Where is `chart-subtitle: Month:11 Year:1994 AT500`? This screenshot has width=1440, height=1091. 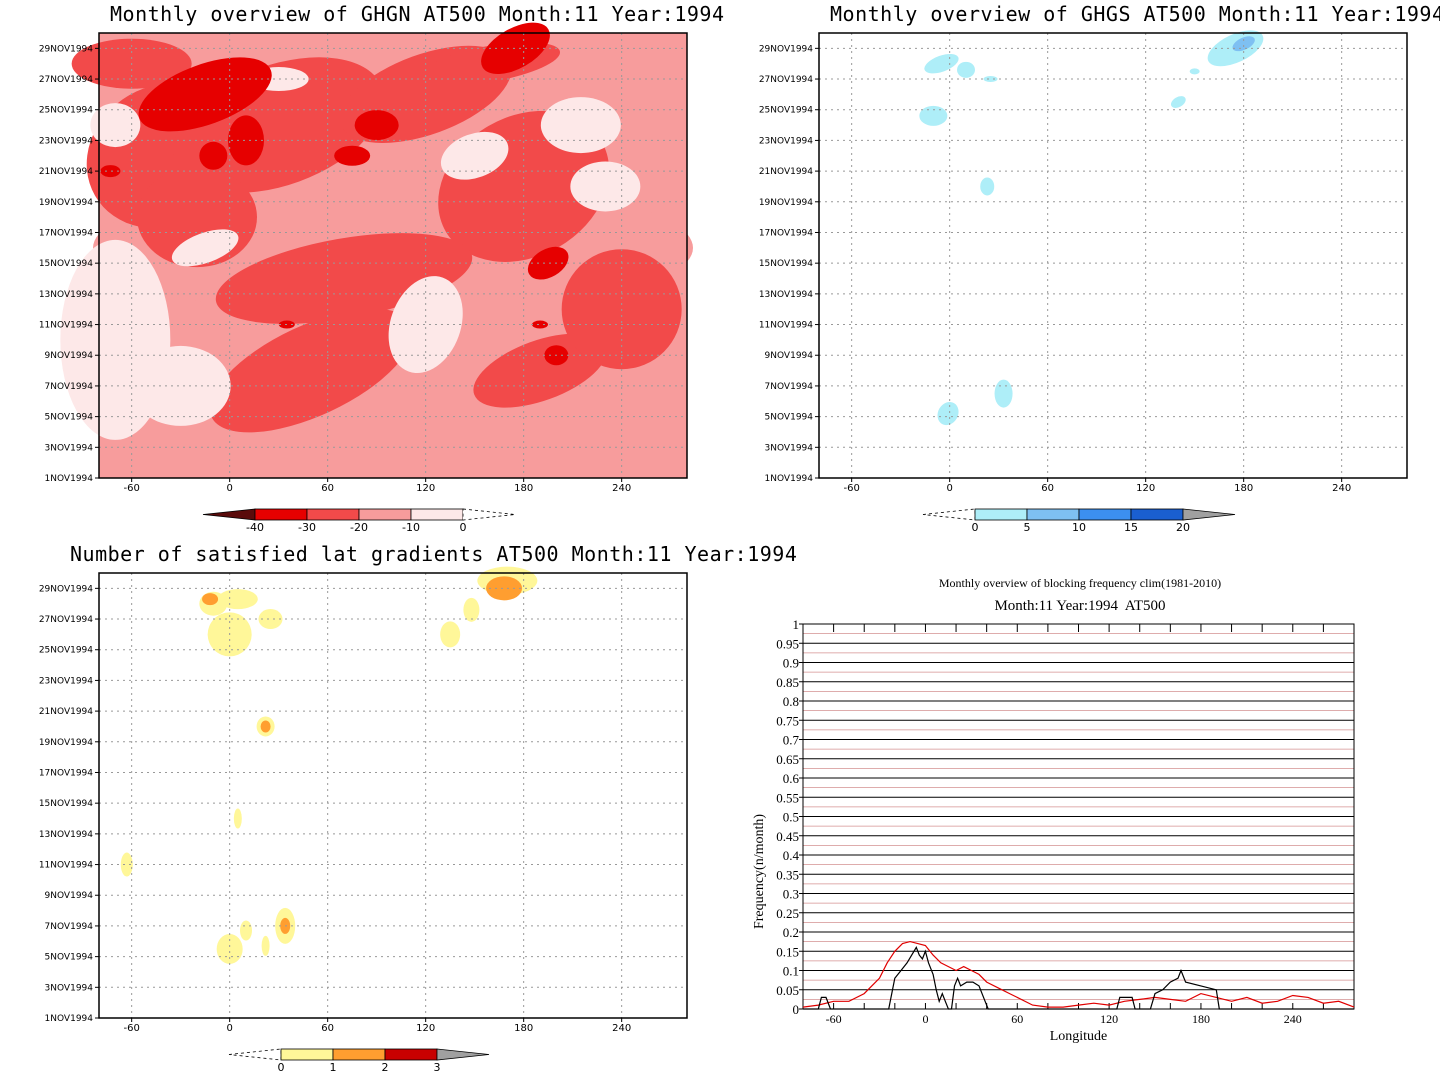
chart-subtitle: Month:11 Year:1994 AT500 is located at coordinates (1080, 606).